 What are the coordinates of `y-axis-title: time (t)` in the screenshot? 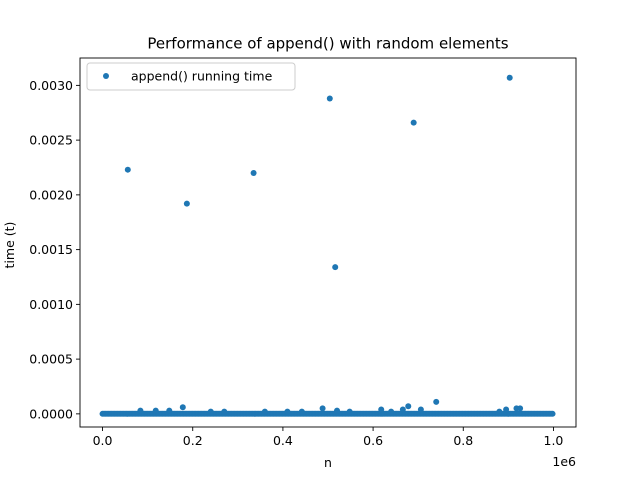 It's located at (9, 245).